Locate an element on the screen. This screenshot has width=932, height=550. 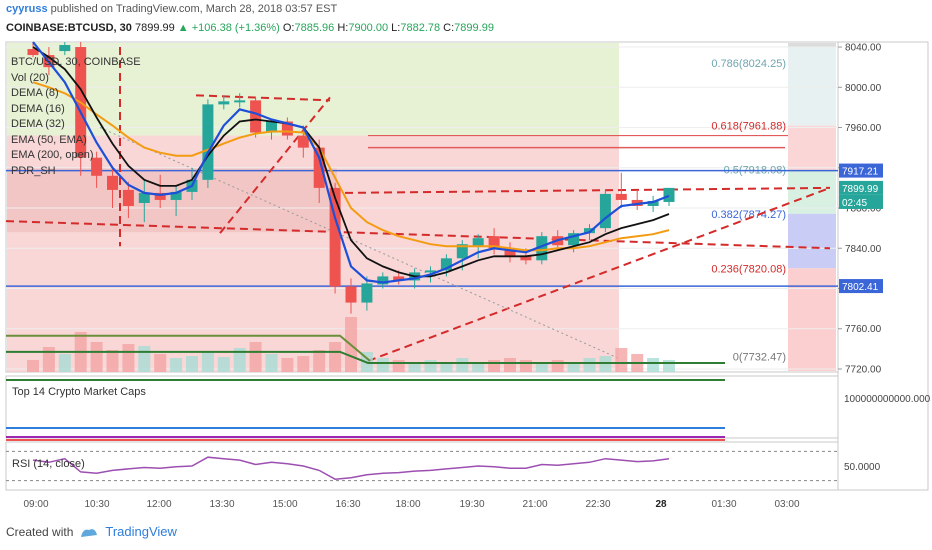
fib-level-label: 0.786(8024.25) is located at coordinates (748, 64).